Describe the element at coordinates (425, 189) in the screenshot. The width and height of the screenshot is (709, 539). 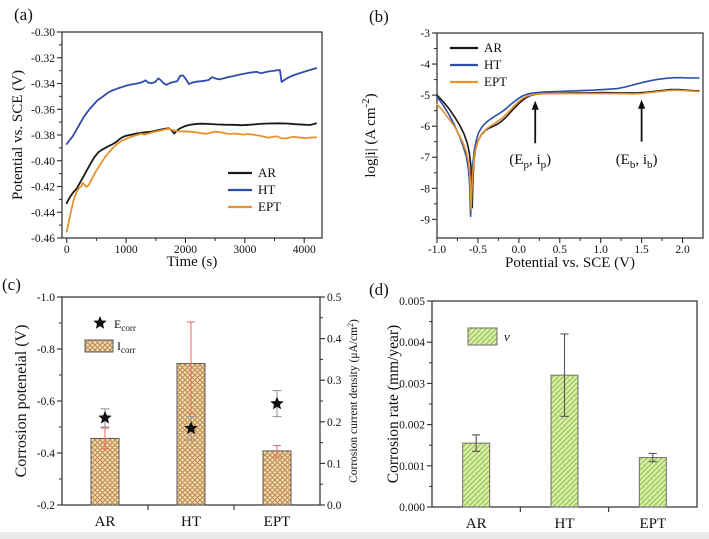
I see `svg-text: -8` at that location.